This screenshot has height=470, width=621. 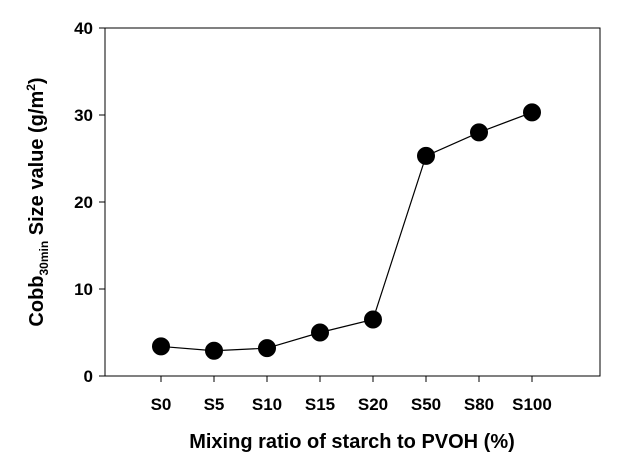 What do you see at coordinates (214, 404) in the screenshot?
I see `x-tick-label: S5` at bounding box center [214, 404].